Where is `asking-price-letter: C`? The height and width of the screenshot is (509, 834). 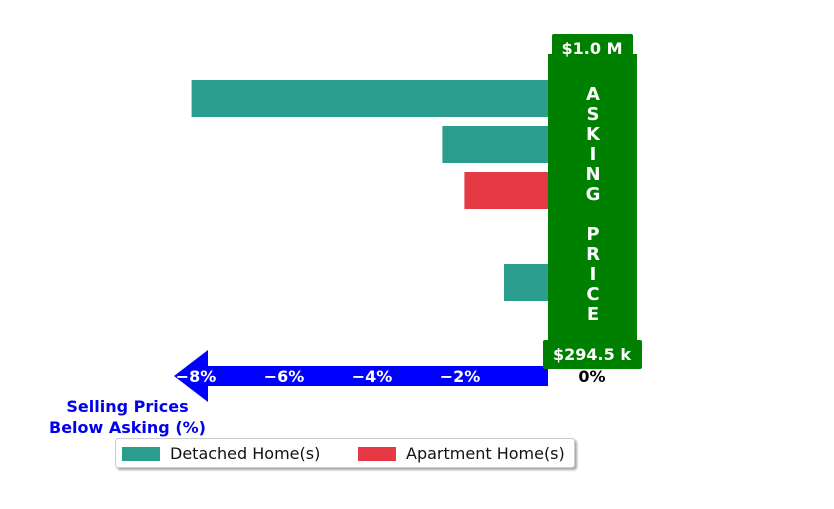
asking-price-letter: C is located at coordinates (592, 294).